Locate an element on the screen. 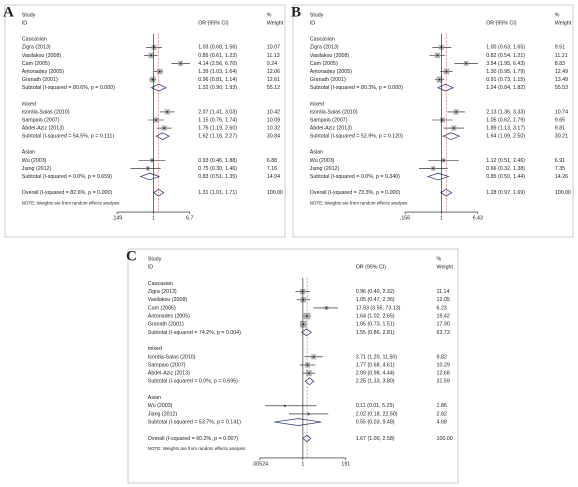 This screenshot has height=487, width=578. row-label: Abdel-Aziz (2013) is located at coordinates (331, 128).